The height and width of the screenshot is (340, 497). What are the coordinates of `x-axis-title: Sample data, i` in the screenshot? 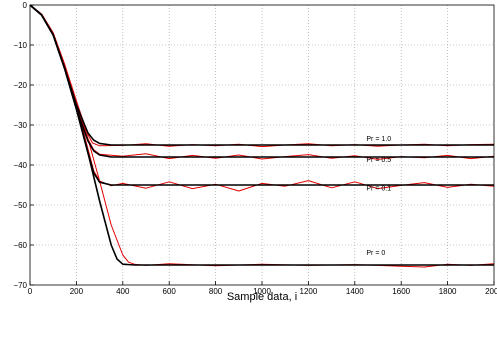 It's located at (262, 297).